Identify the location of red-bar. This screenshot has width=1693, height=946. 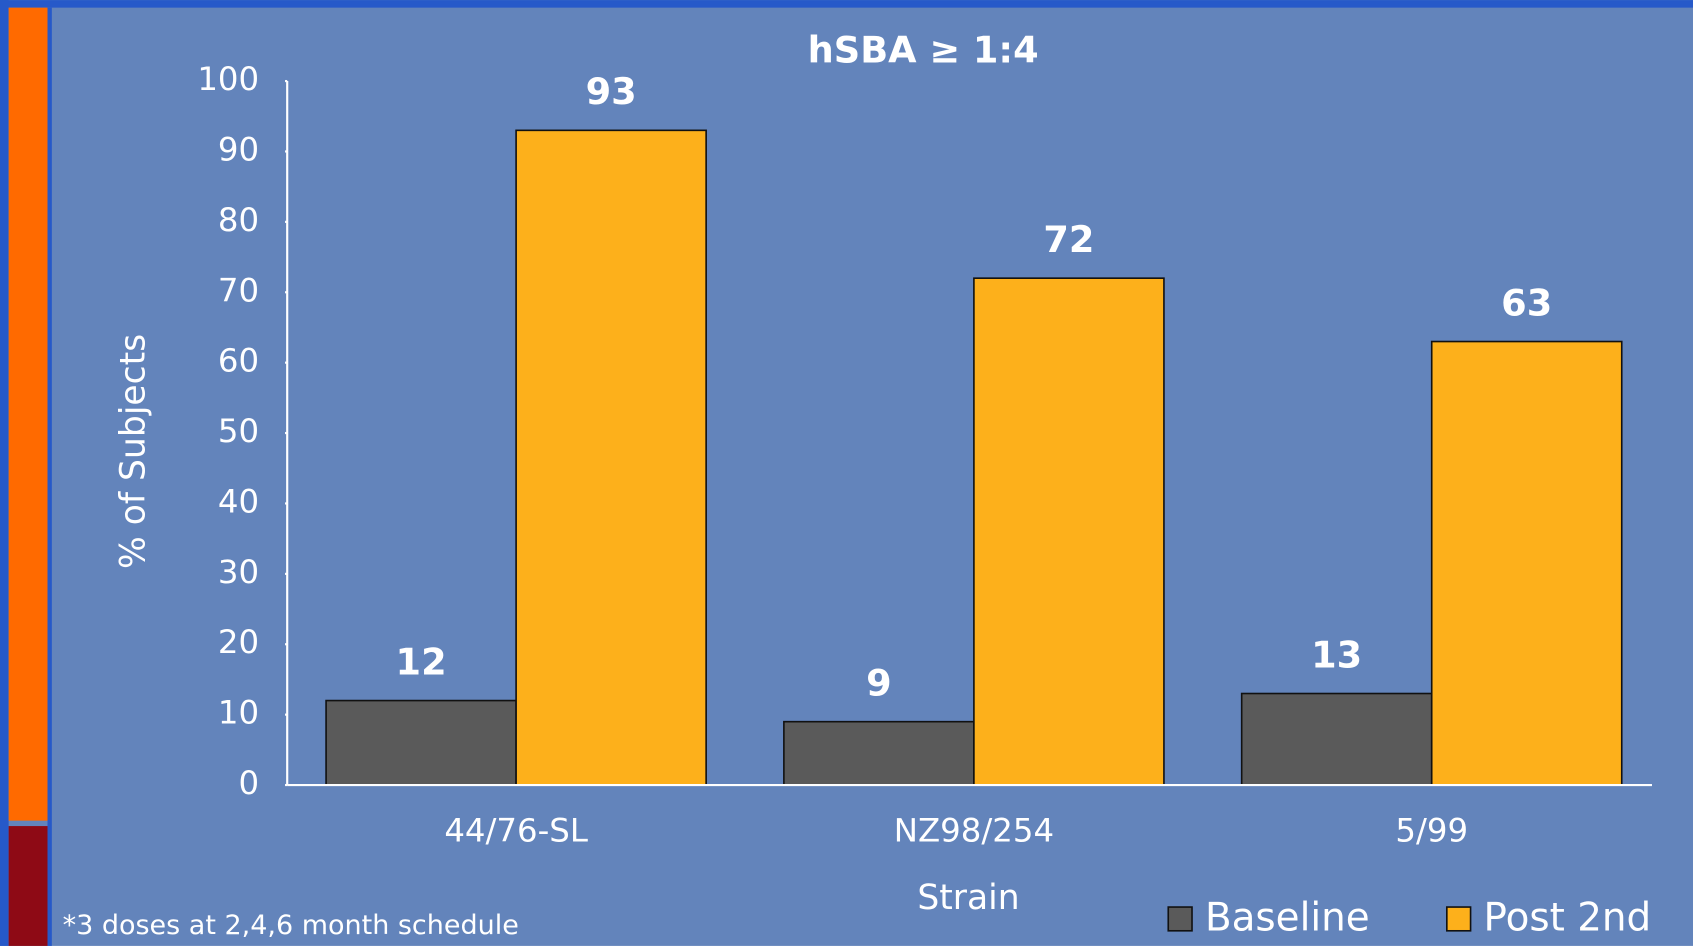
(28, 886).